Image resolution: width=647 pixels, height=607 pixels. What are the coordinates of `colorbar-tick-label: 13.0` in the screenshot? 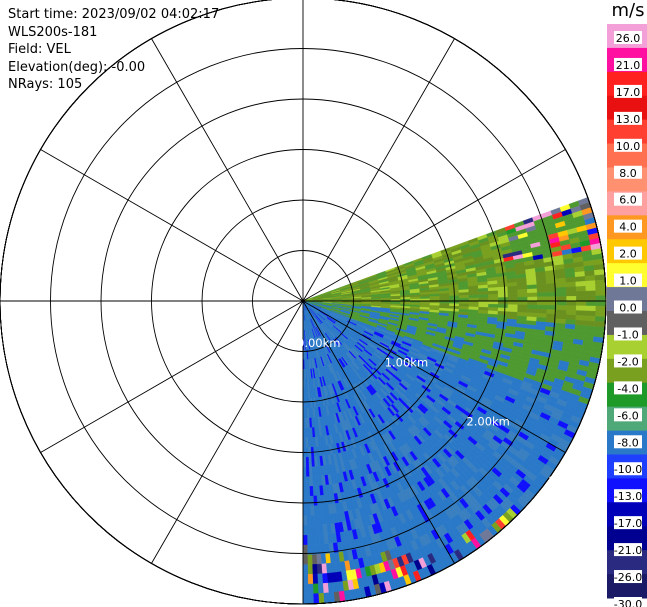 It's located at (628, 119).